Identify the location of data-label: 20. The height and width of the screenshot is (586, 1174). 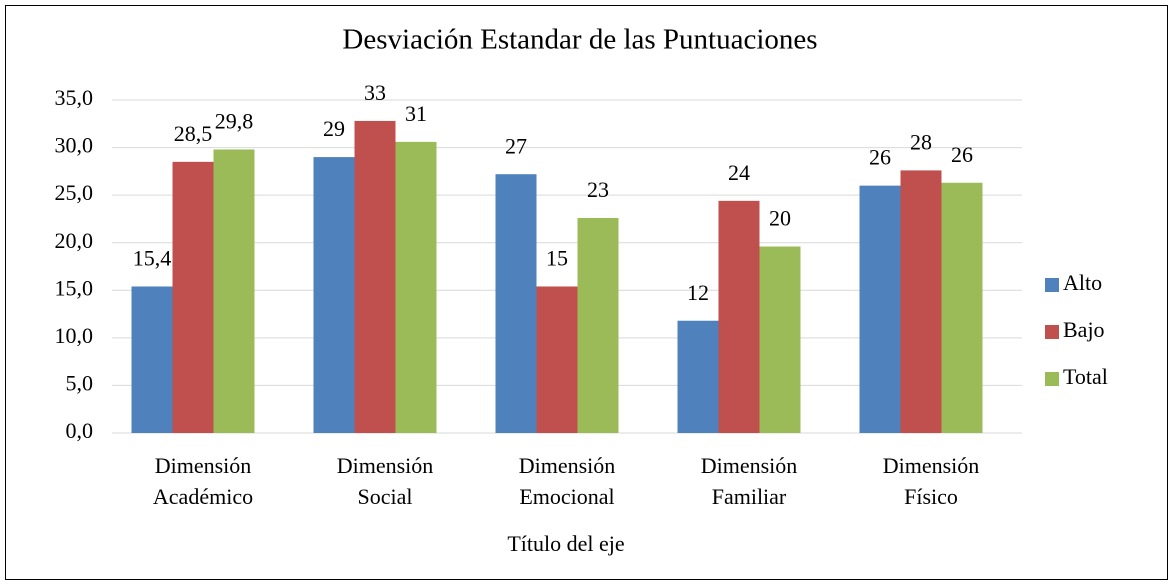
(780, 218).